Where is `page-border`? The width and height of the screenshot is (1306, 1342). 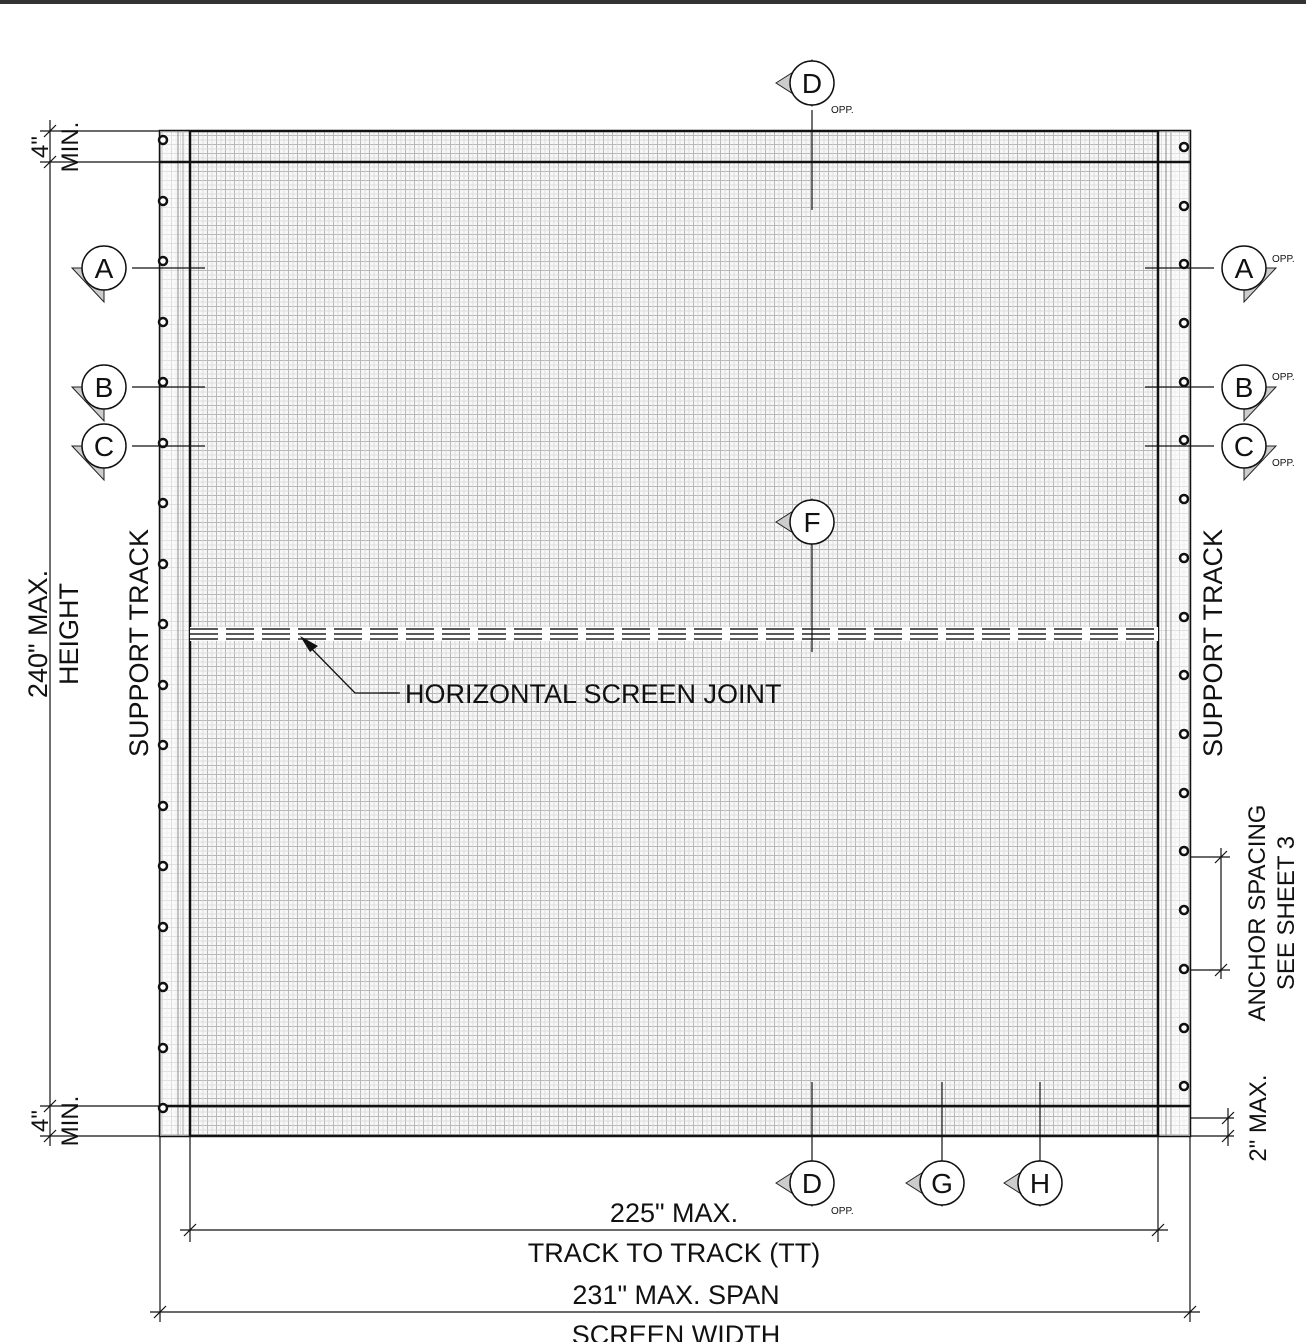
page-border is located at coordinates (653, 2).